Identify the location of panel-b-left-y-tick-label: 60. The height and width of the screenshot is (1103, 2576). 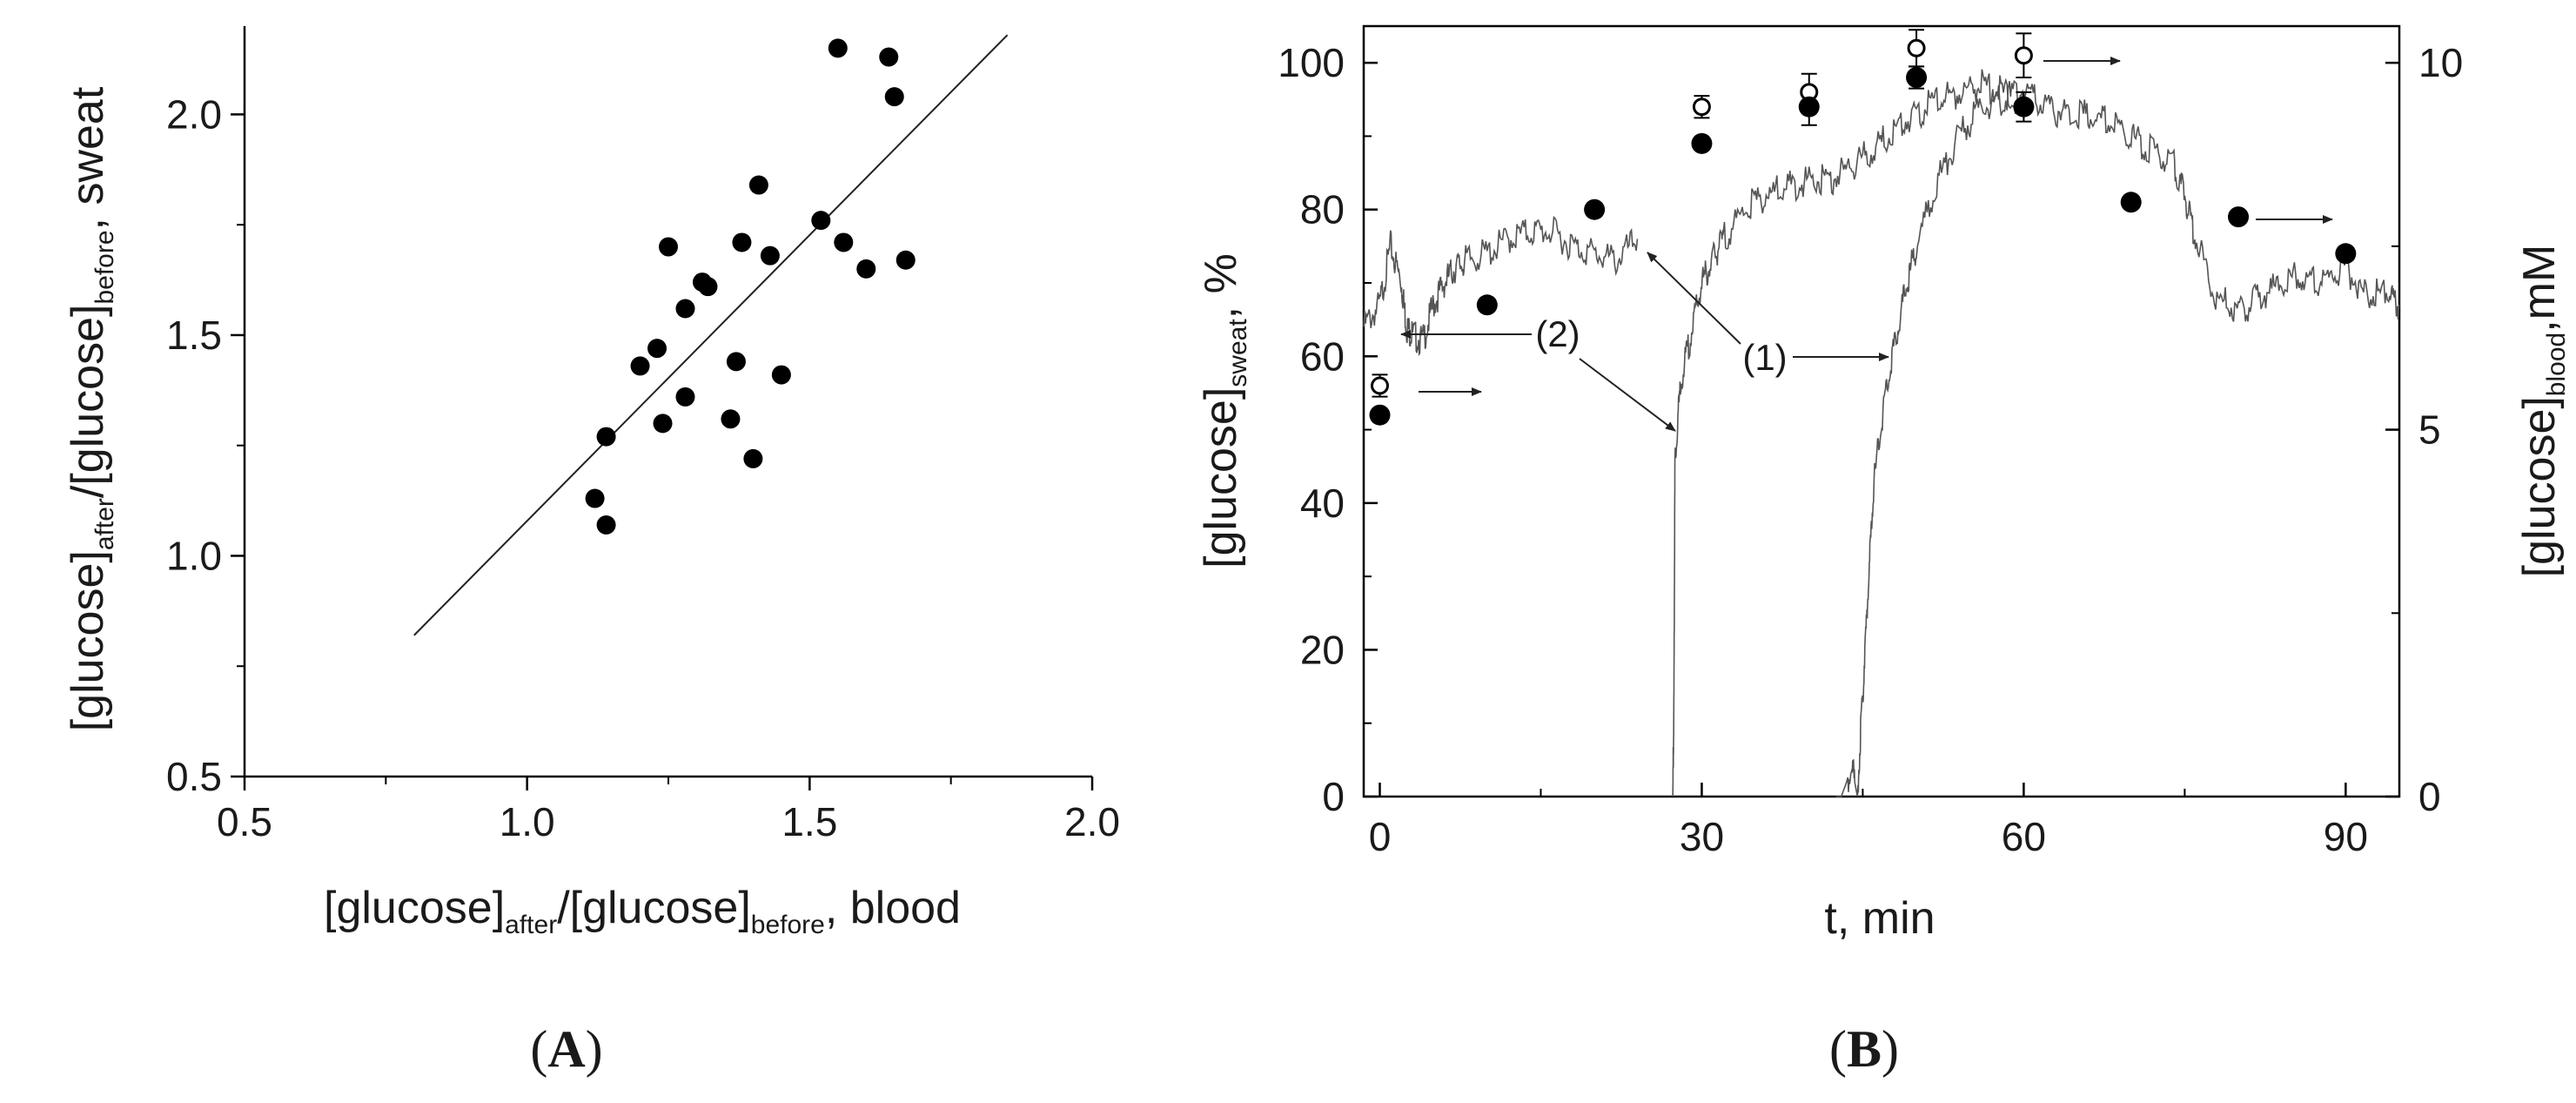
(1322, 356).